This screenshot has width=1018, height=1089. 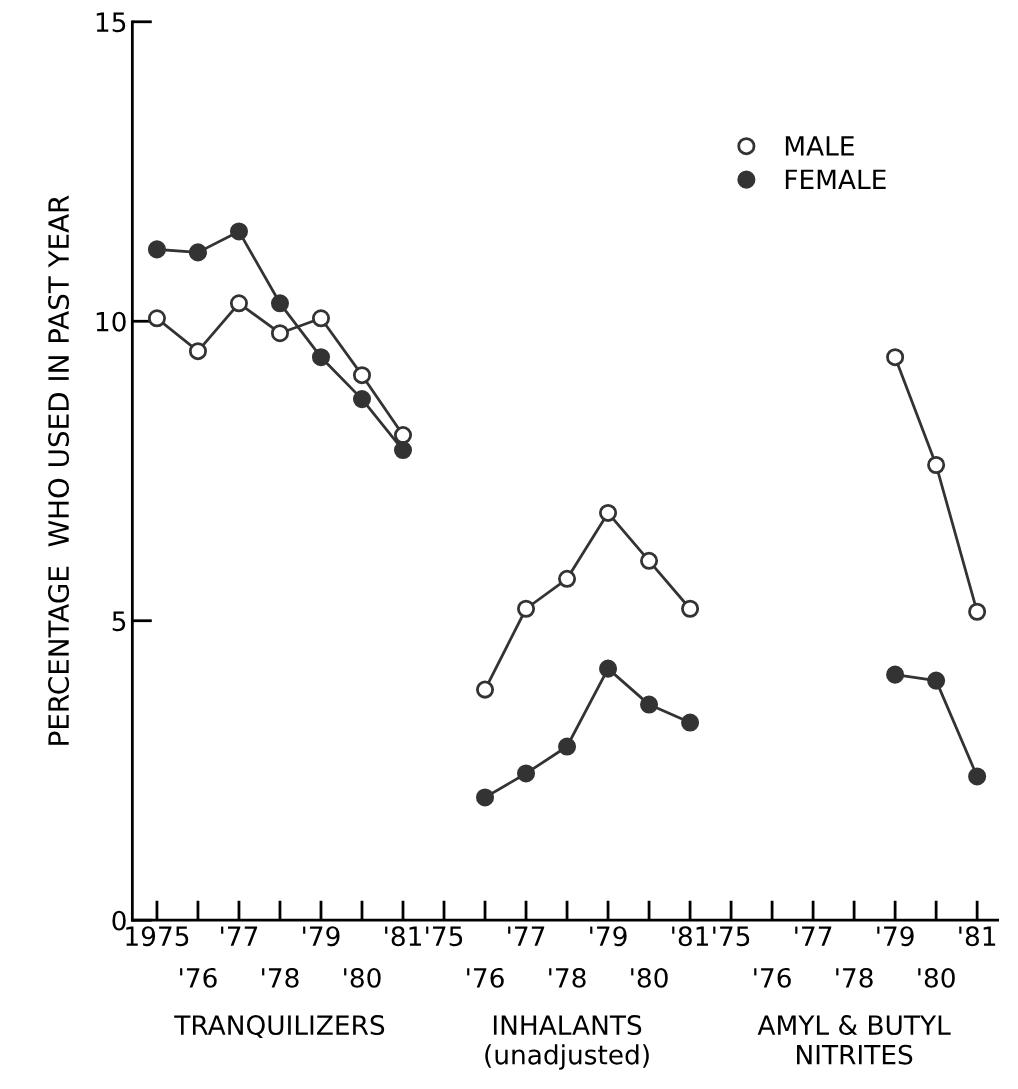 What do you see at coordinates (111, 22) in the screenshot?
I see `y-tick-label: 15` at bounding box center [111, 22].